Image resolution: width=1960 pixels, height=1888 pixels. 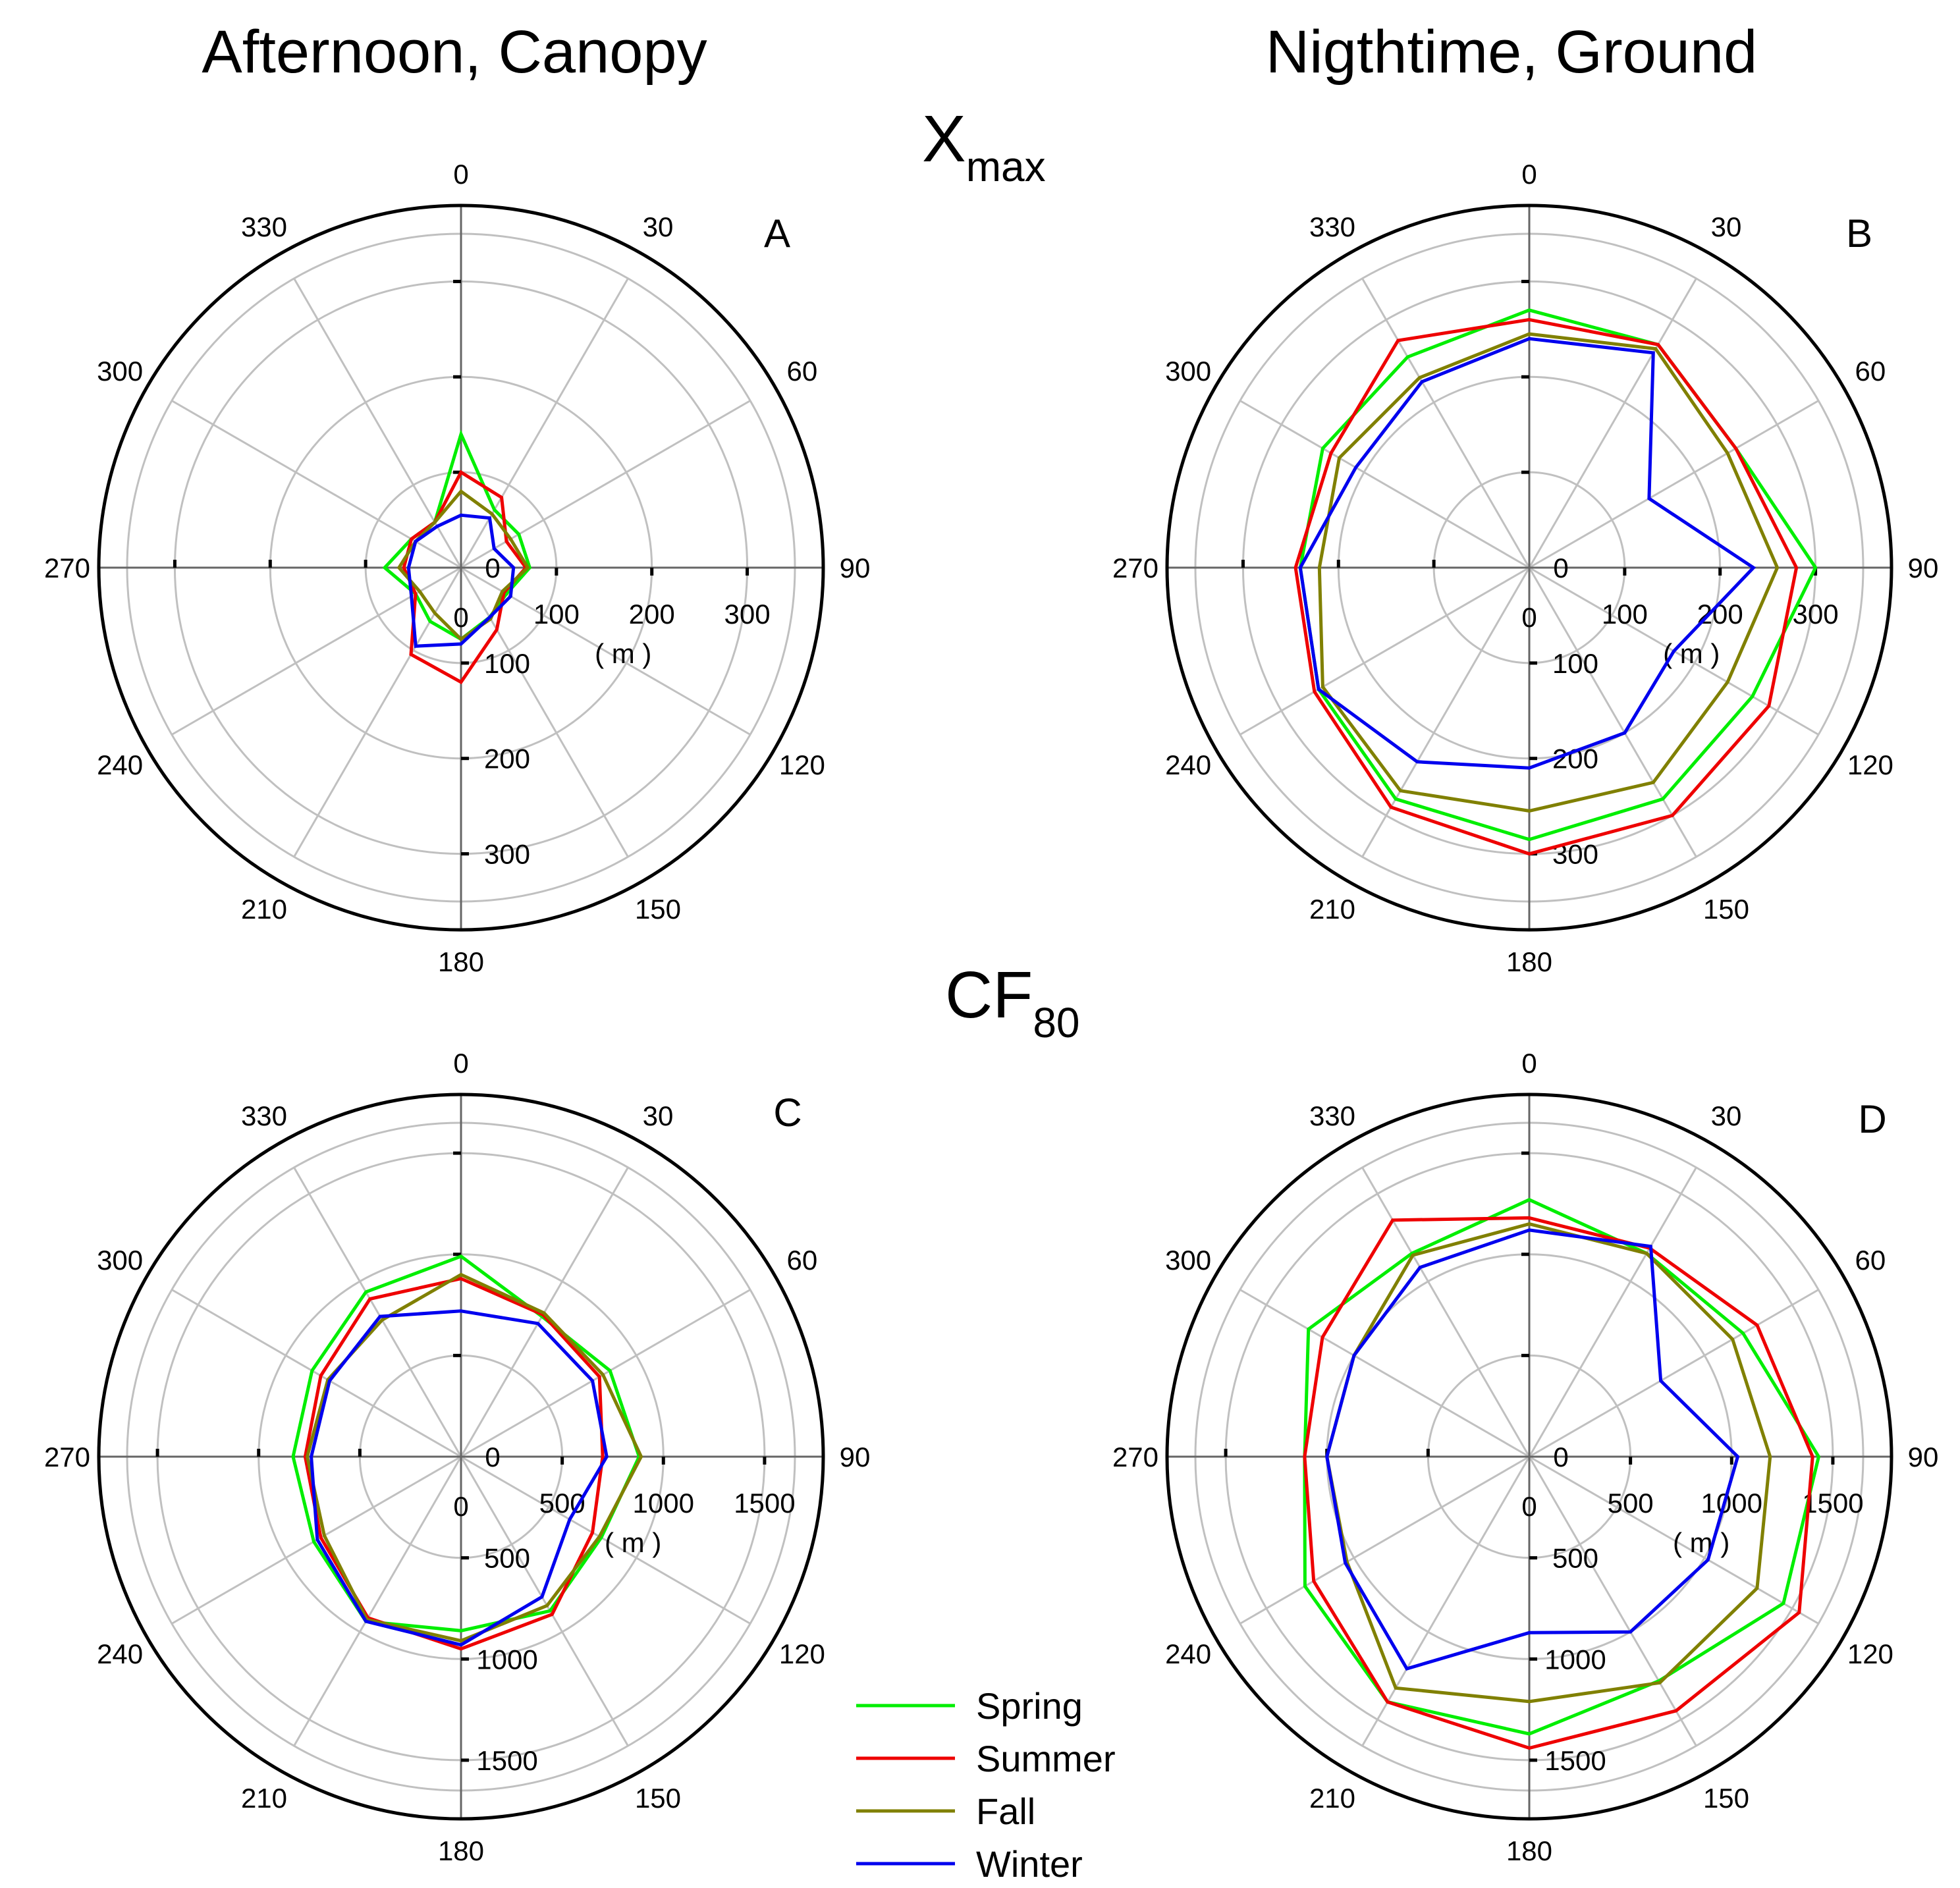 What do you see at coordinates (1005, 1812) in the screenshot?
I see `legend-label-fall: Fall` at bounding box center [1005, 1812].